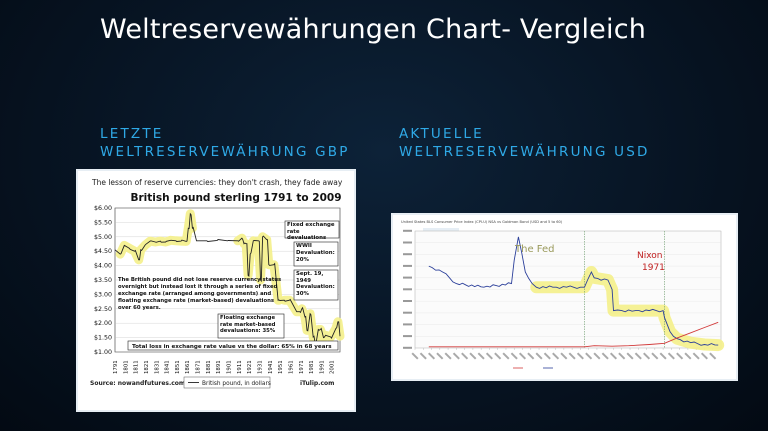 The image size is (768, 431). I want to click on usd-year-label: 1971, so click(653, 268).